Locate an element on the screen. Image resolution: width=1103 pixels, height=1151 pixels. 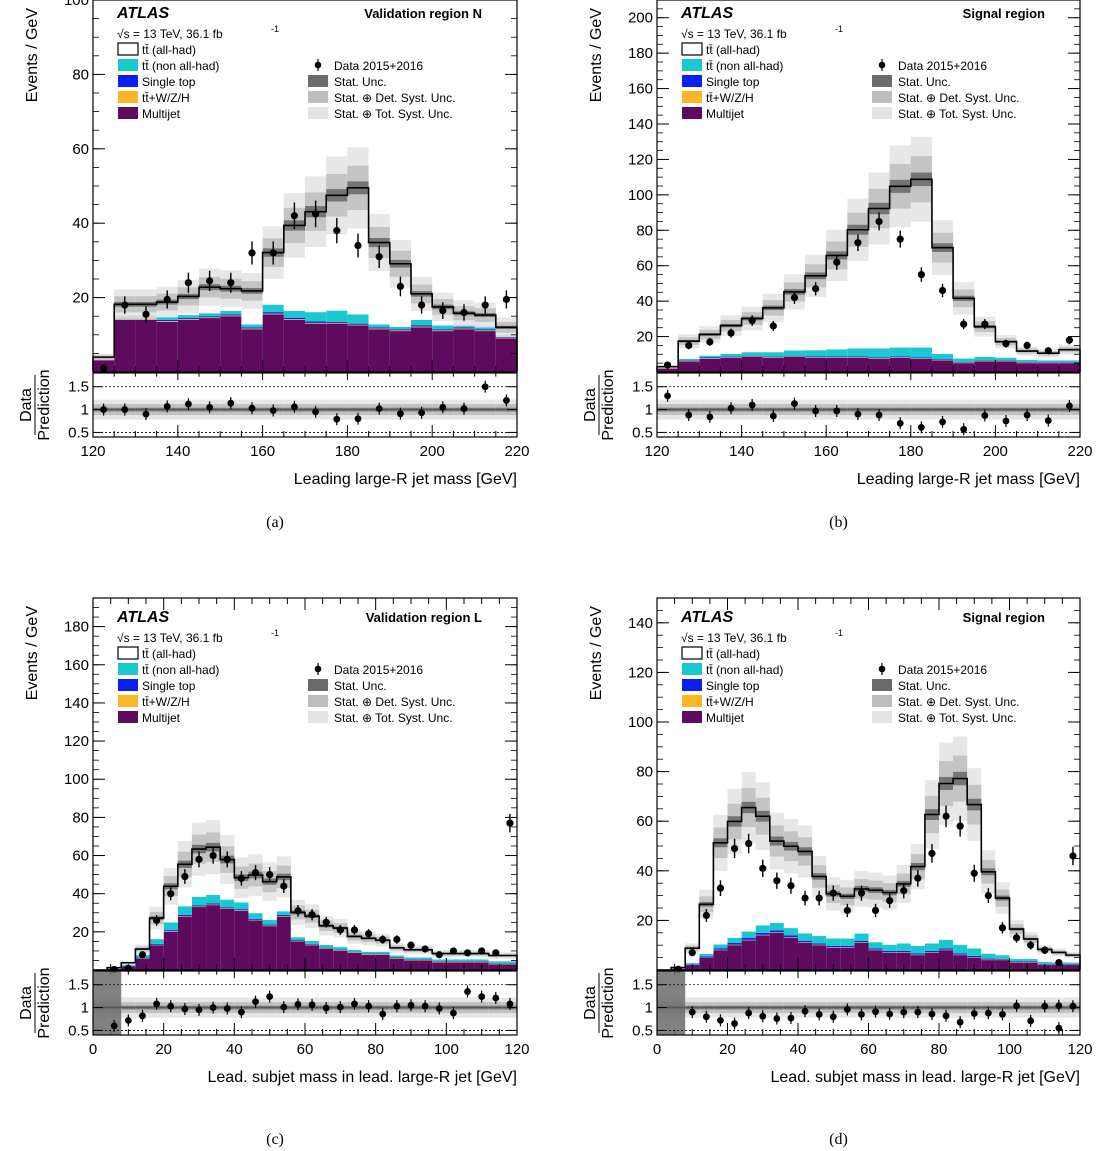
legend-entry: tt̄+W/Z/H is located at coordinates (166, 702).